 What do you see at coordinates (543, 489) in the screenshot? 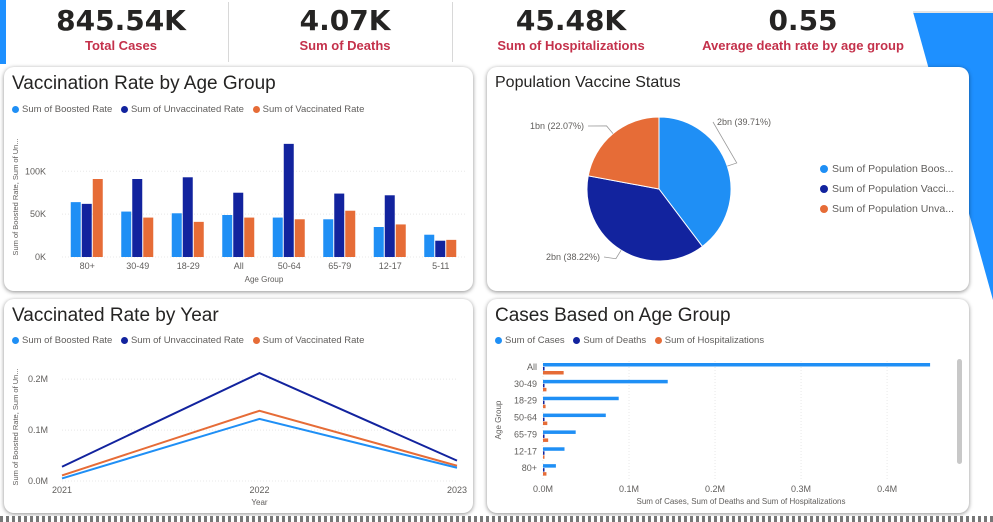
I see `x-tick-label: 0.0M` at bounding box center [543, 489].